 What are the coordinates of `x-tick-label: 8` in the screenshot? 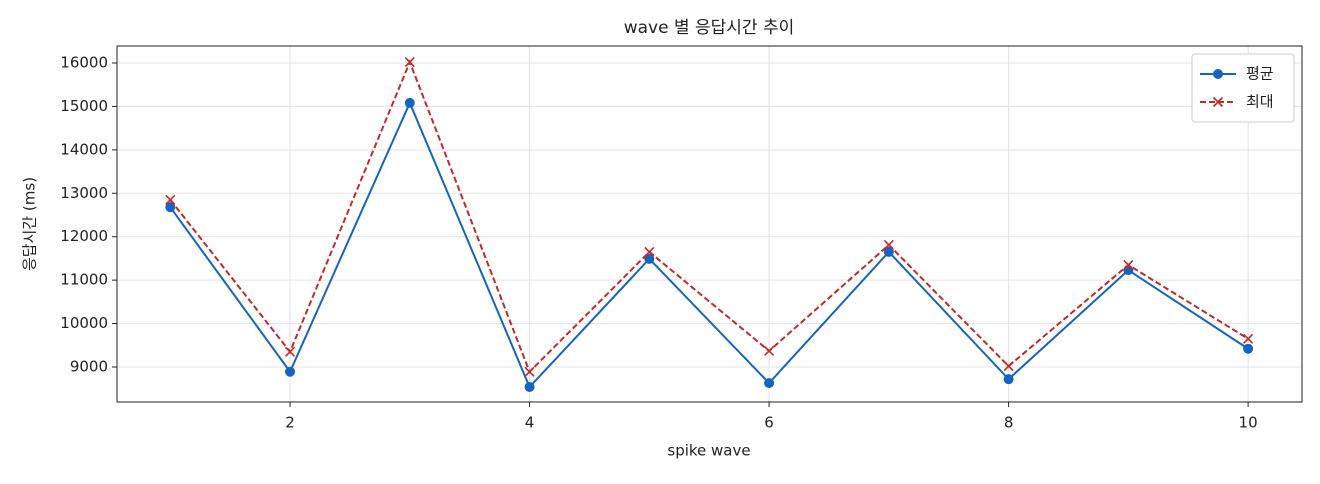 It's located at (1009, 423).